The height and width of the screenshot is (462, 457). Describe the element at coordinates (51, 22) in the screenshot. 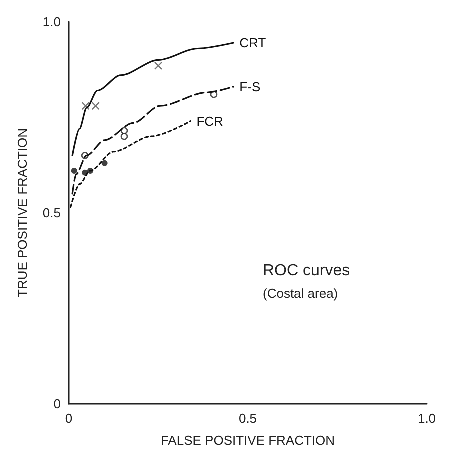

I see `y-tick-label: 1.0` at that location.